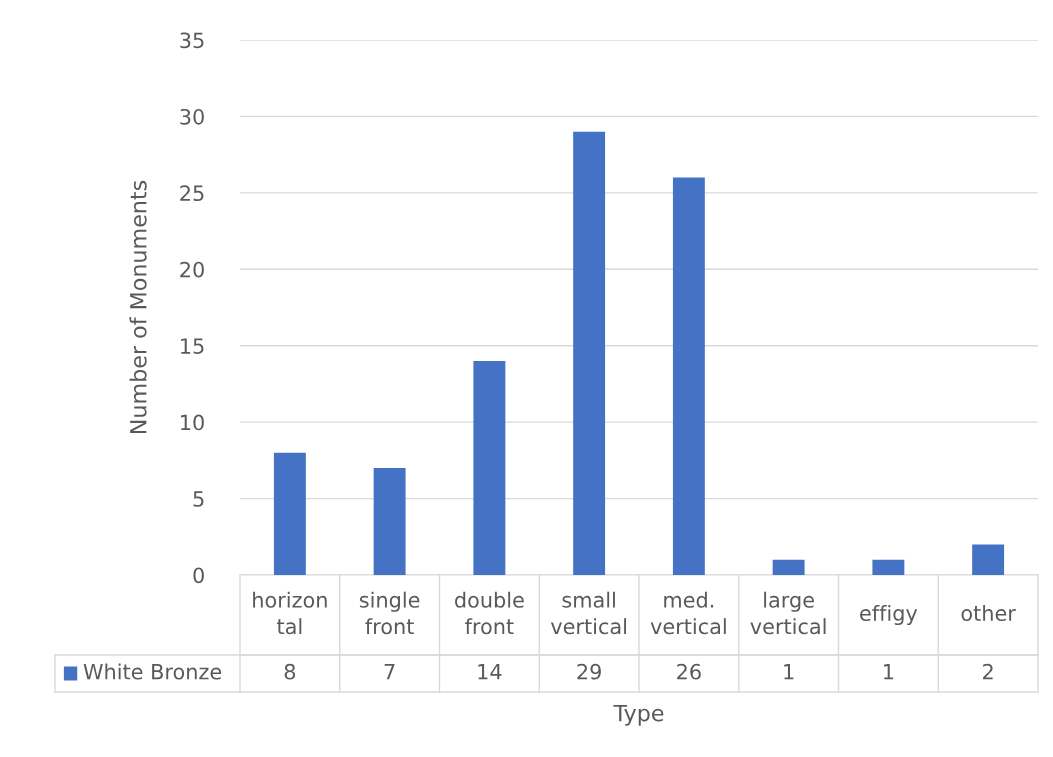  Describe the element at coordinates (192, 40) in the screenshot. I see `y-tick-label: 35` at that location.